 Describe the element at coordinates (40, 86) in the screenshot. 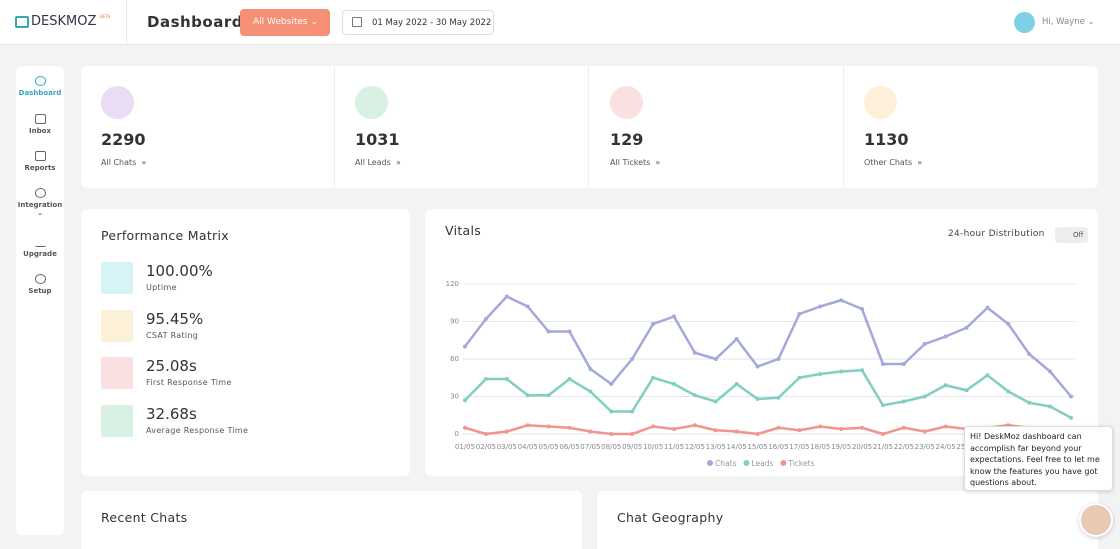

I see `nav-item: Dashboard` at that location.